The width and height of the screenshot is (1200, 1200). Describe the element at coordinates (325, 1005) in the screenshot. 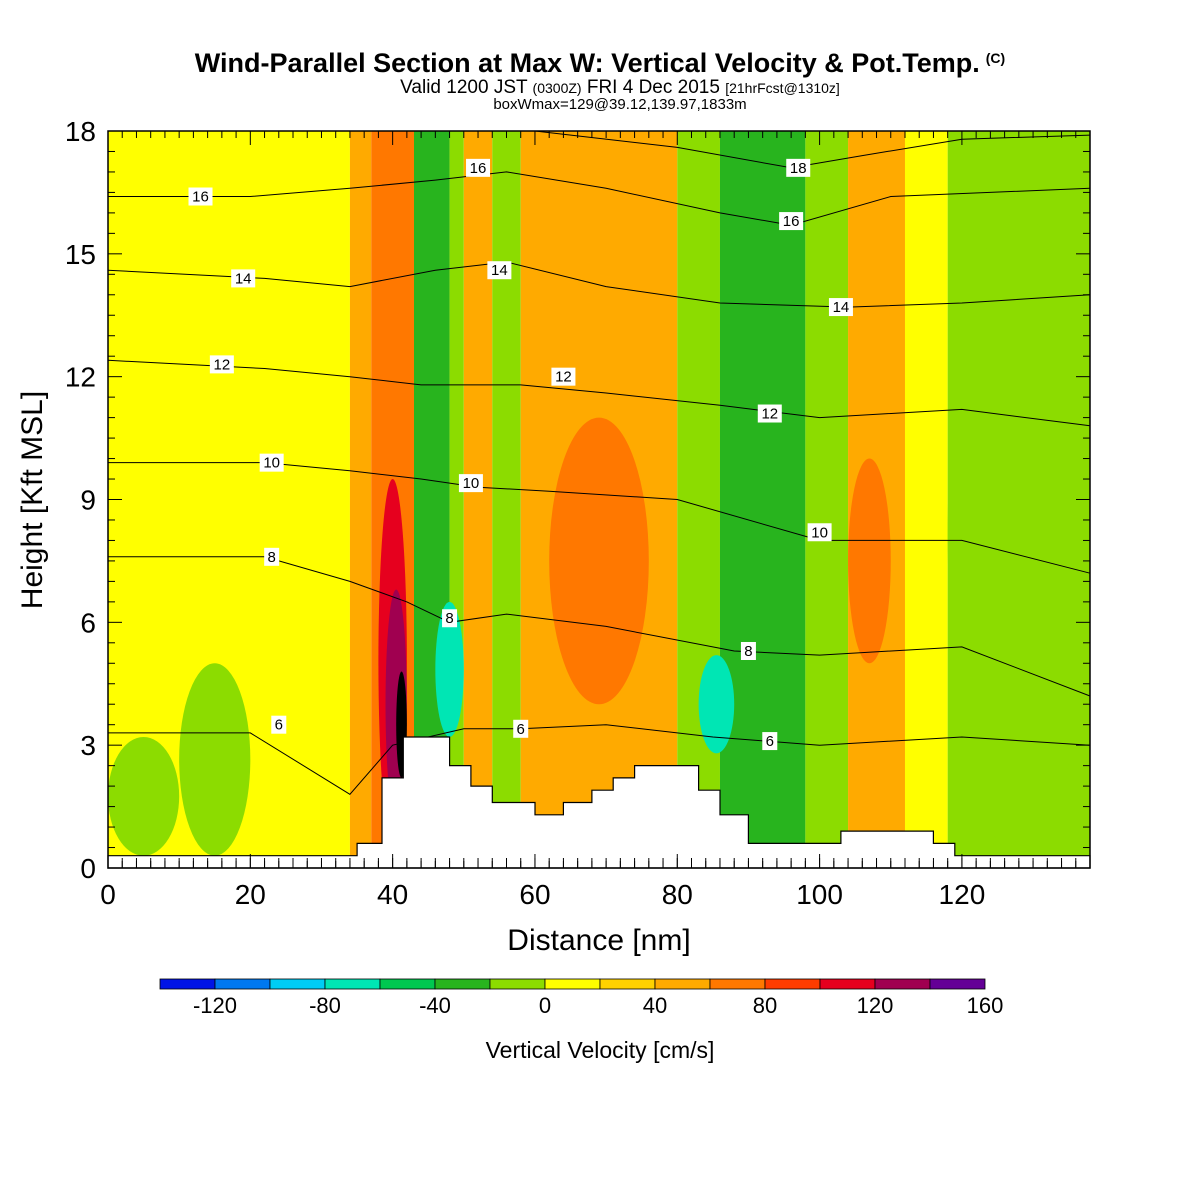

I see `colorbar-label: -80` at that location.